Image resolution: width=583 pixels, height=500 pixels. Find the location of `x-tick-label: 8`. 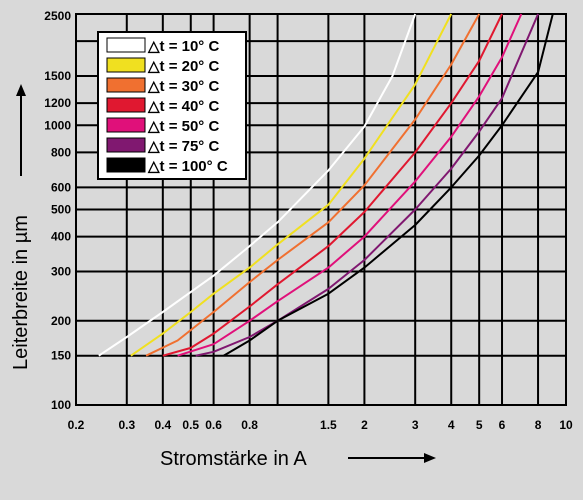

x-tick-label: 8 is located at coordinates (538, 425).